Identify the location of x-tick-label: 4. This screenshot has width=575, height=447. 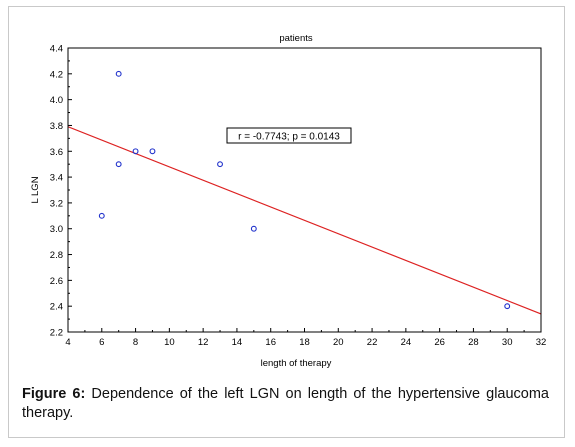
(67, 342).